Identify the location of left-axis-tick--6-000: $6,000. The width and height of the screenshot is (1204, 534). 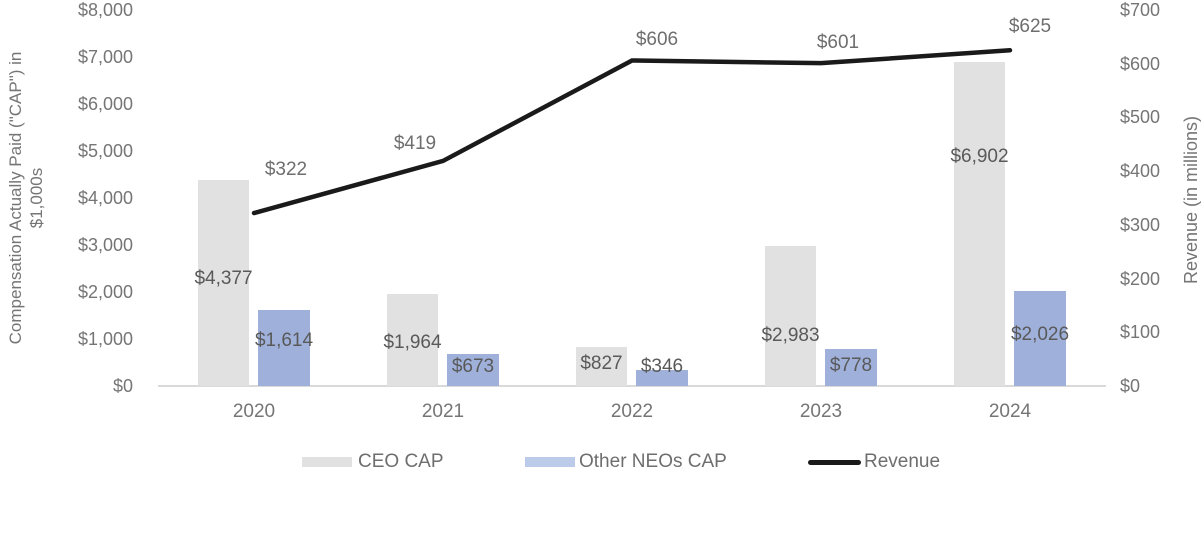
(105, 104).